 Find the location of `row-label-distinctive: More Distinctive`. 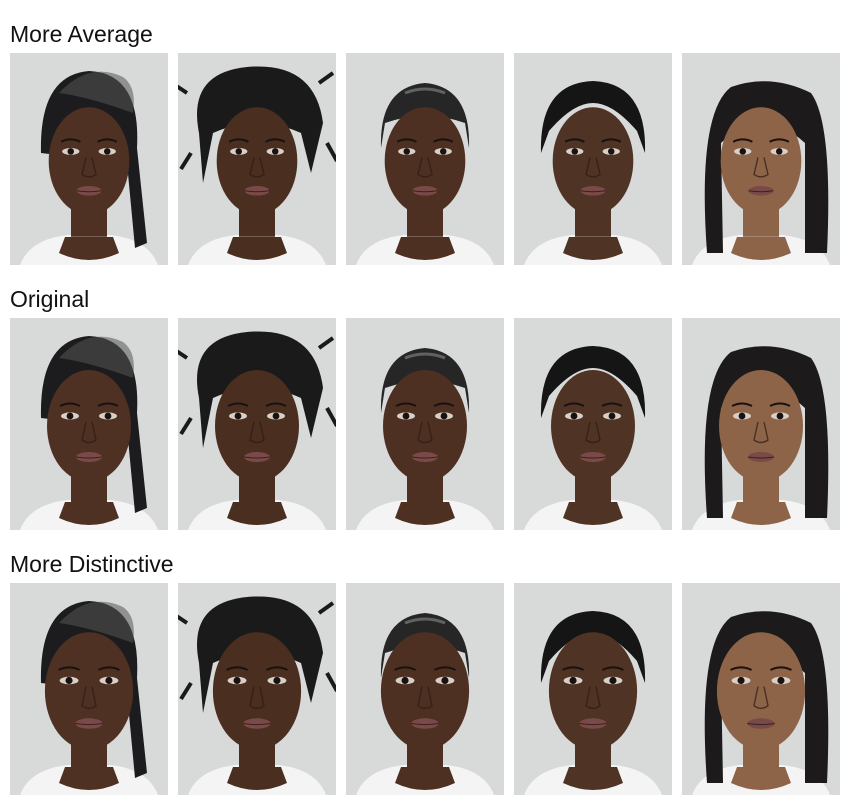

row-label-distinctive: More Distinctive is located at coordinates (92, 564).